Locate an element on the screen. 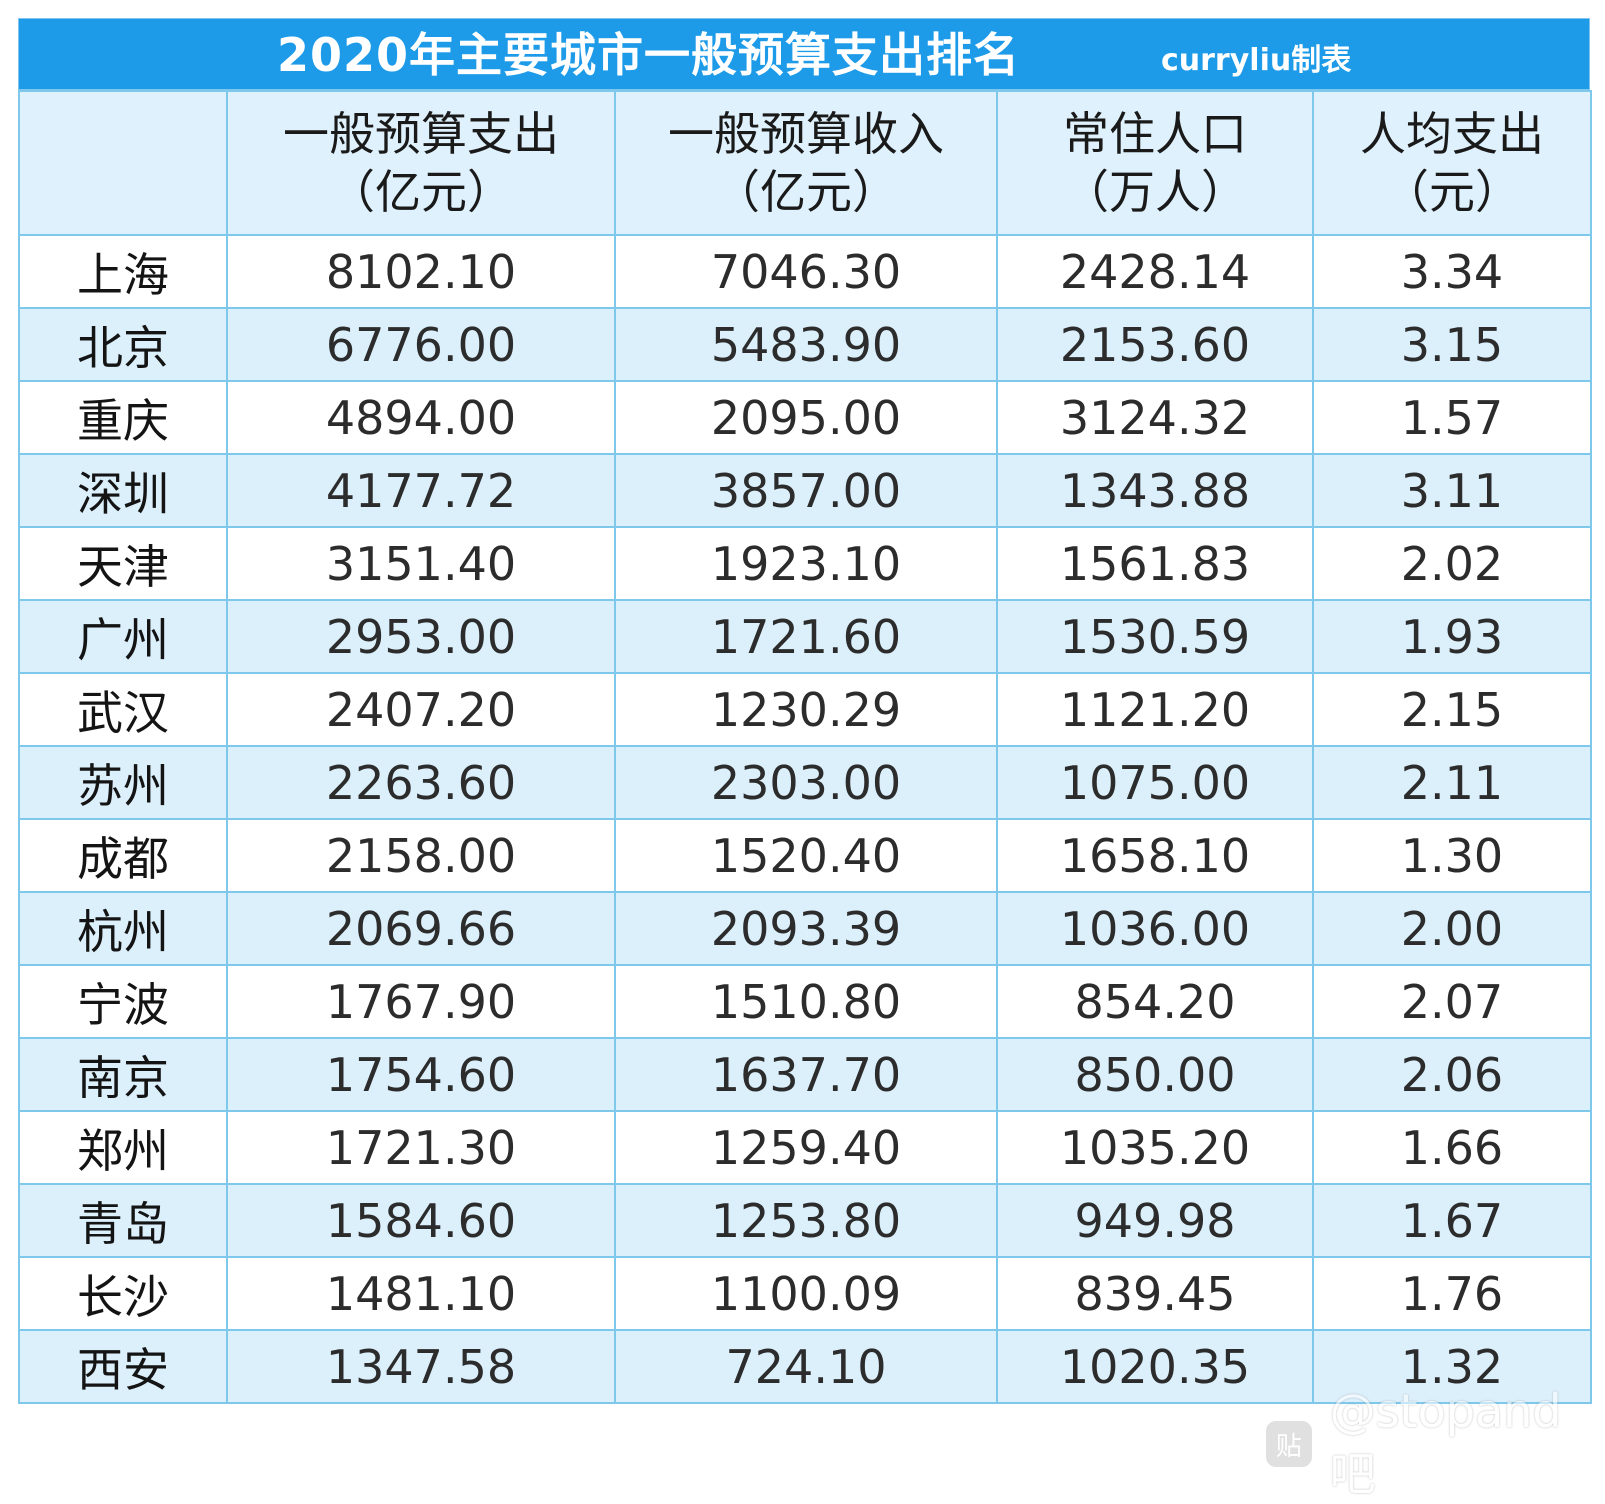  cell-revenue: 1230.29 is located at coordinates (806, 709).